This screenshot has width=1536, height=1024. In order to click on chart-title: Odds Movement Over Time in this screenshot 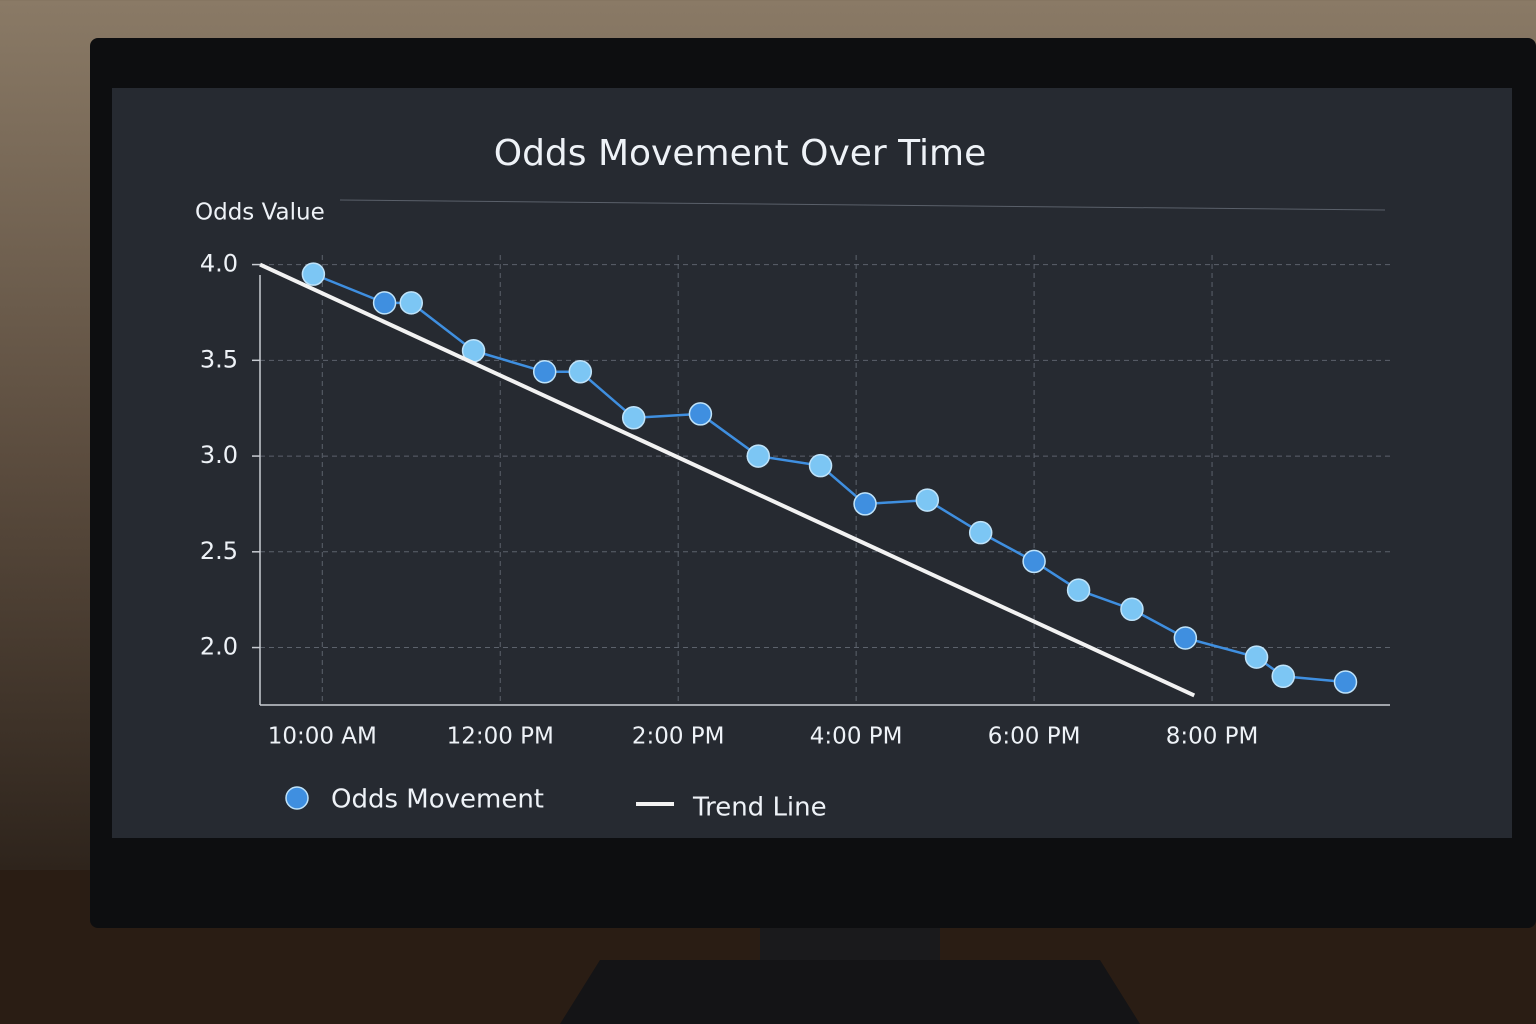, I will do `click(740, 153)`.